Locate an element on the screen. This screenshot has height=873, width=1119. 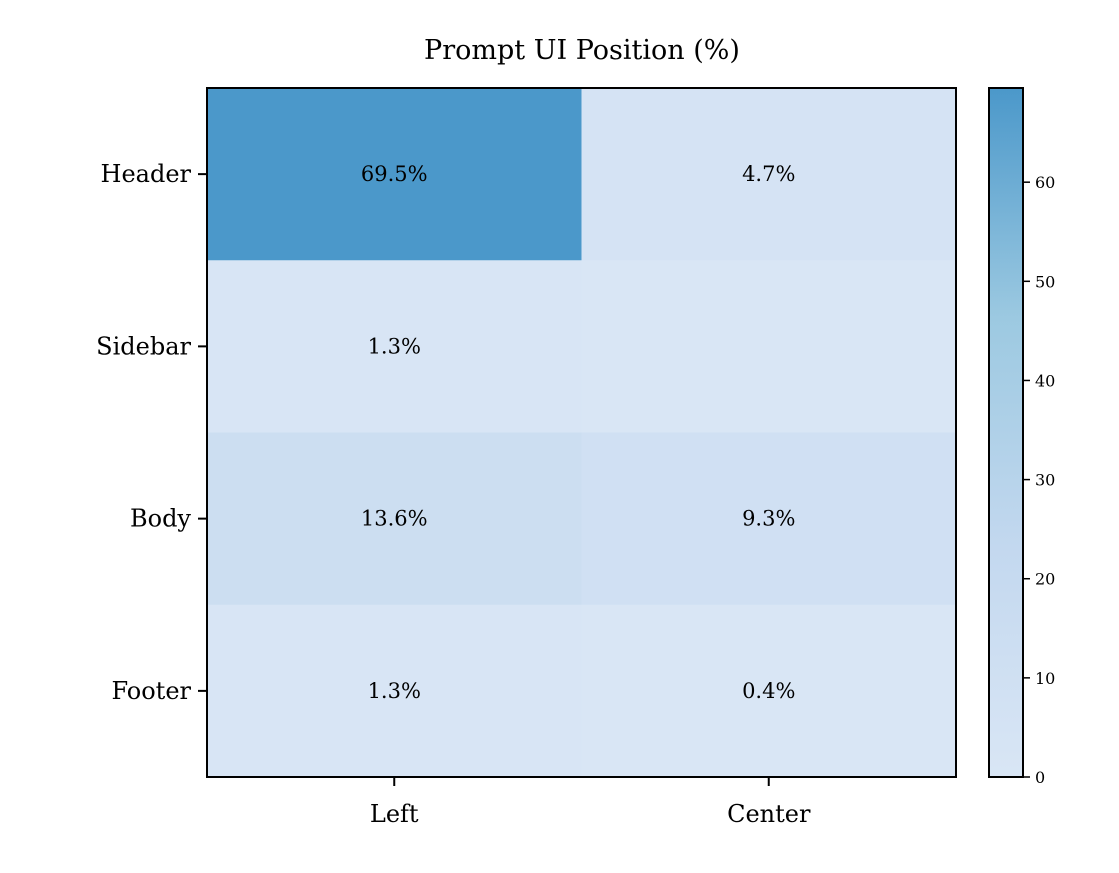
y-tick-label: Header is located at coordinates (146, 174).